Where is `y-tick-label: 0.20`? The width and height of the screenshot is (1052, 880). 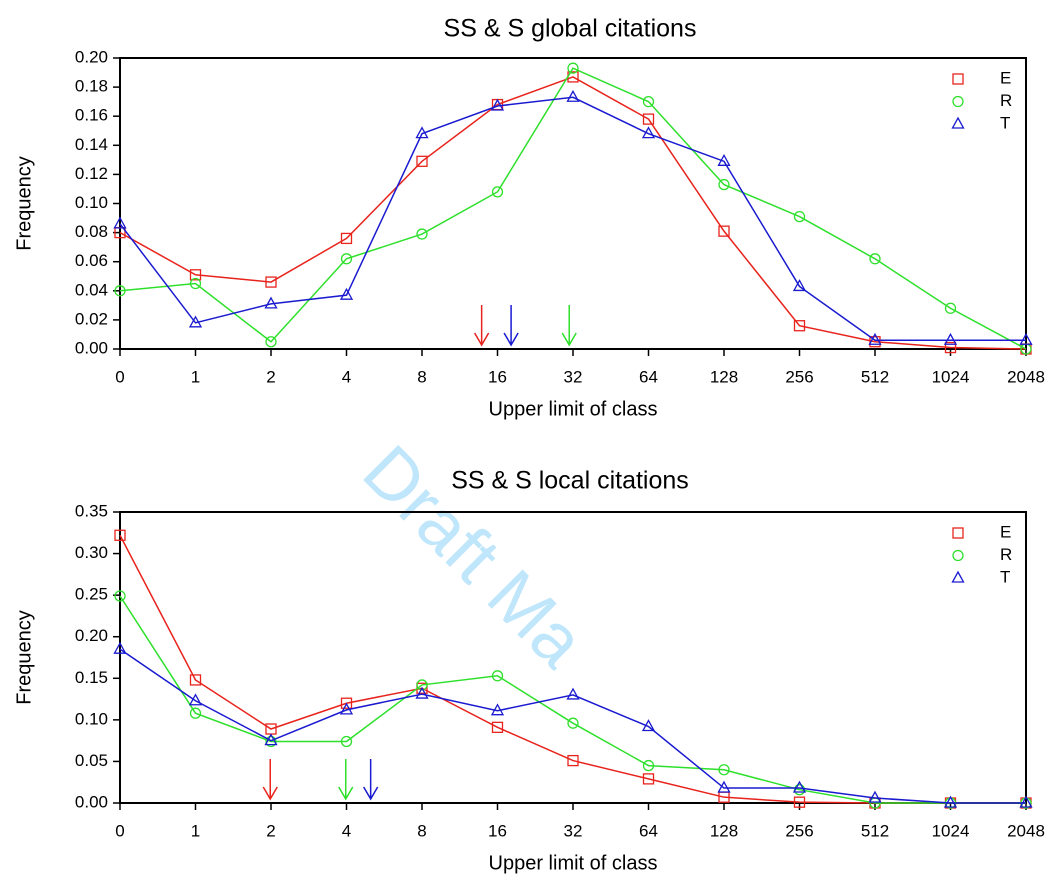
y-tick-label: 0.20 is located at coordinates (91, 635).